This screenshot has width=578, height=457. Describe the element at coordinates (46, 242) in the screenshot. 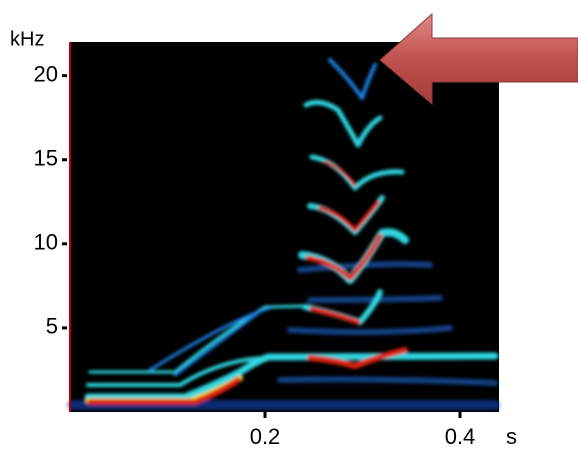

I see `y-tick-label: 10` at that location.